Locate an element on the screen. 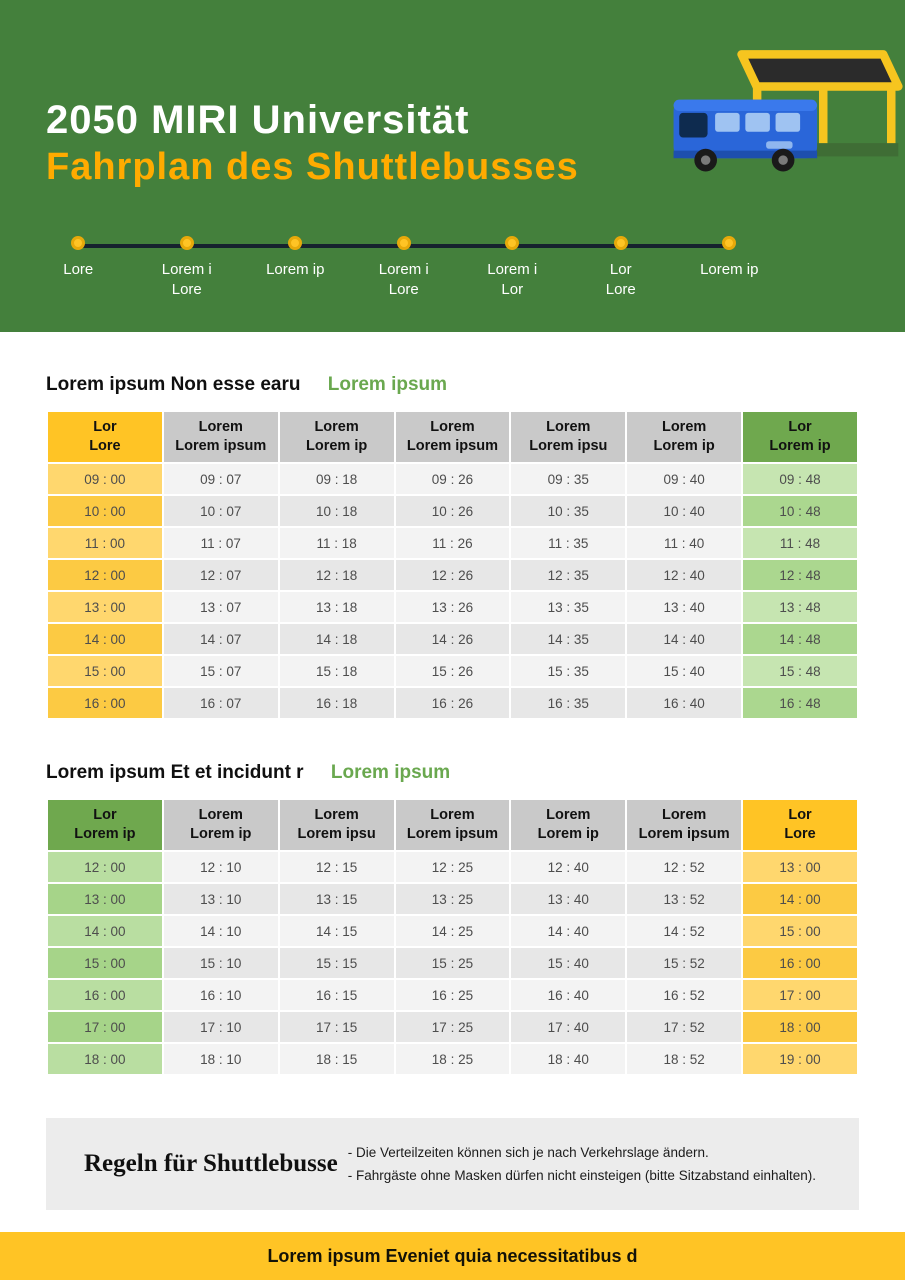  time-cell: 12 : 48 is located at coordinates (800, 575).